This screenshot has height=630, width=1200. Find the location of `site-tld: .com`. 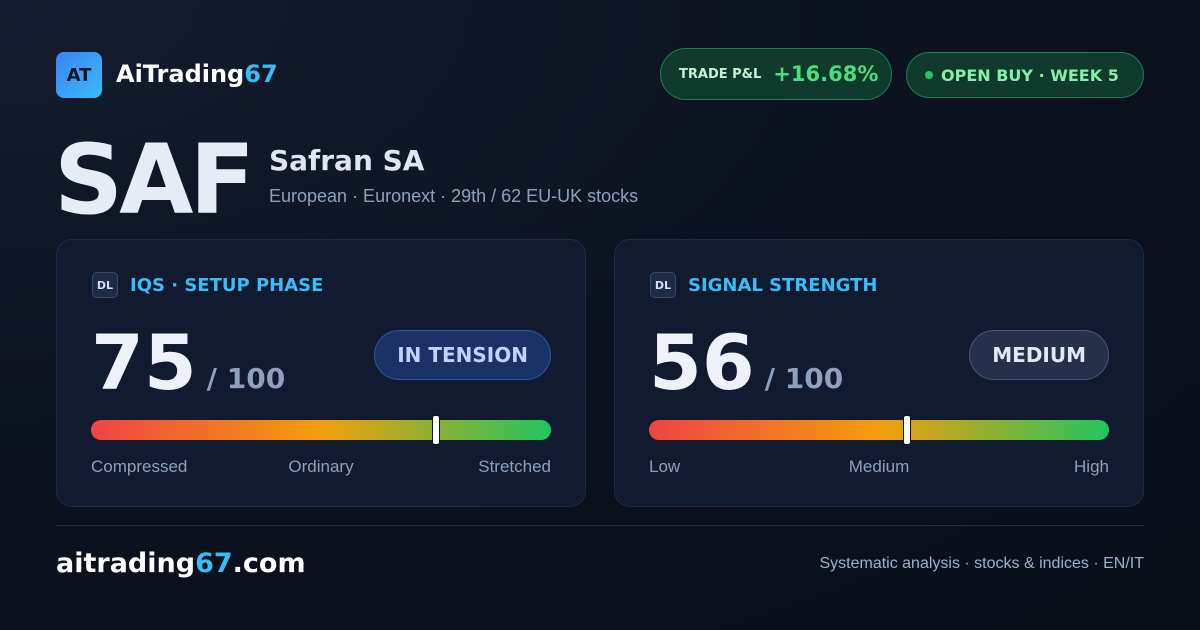

site-tld: .com is located at coordinates (269, 563).